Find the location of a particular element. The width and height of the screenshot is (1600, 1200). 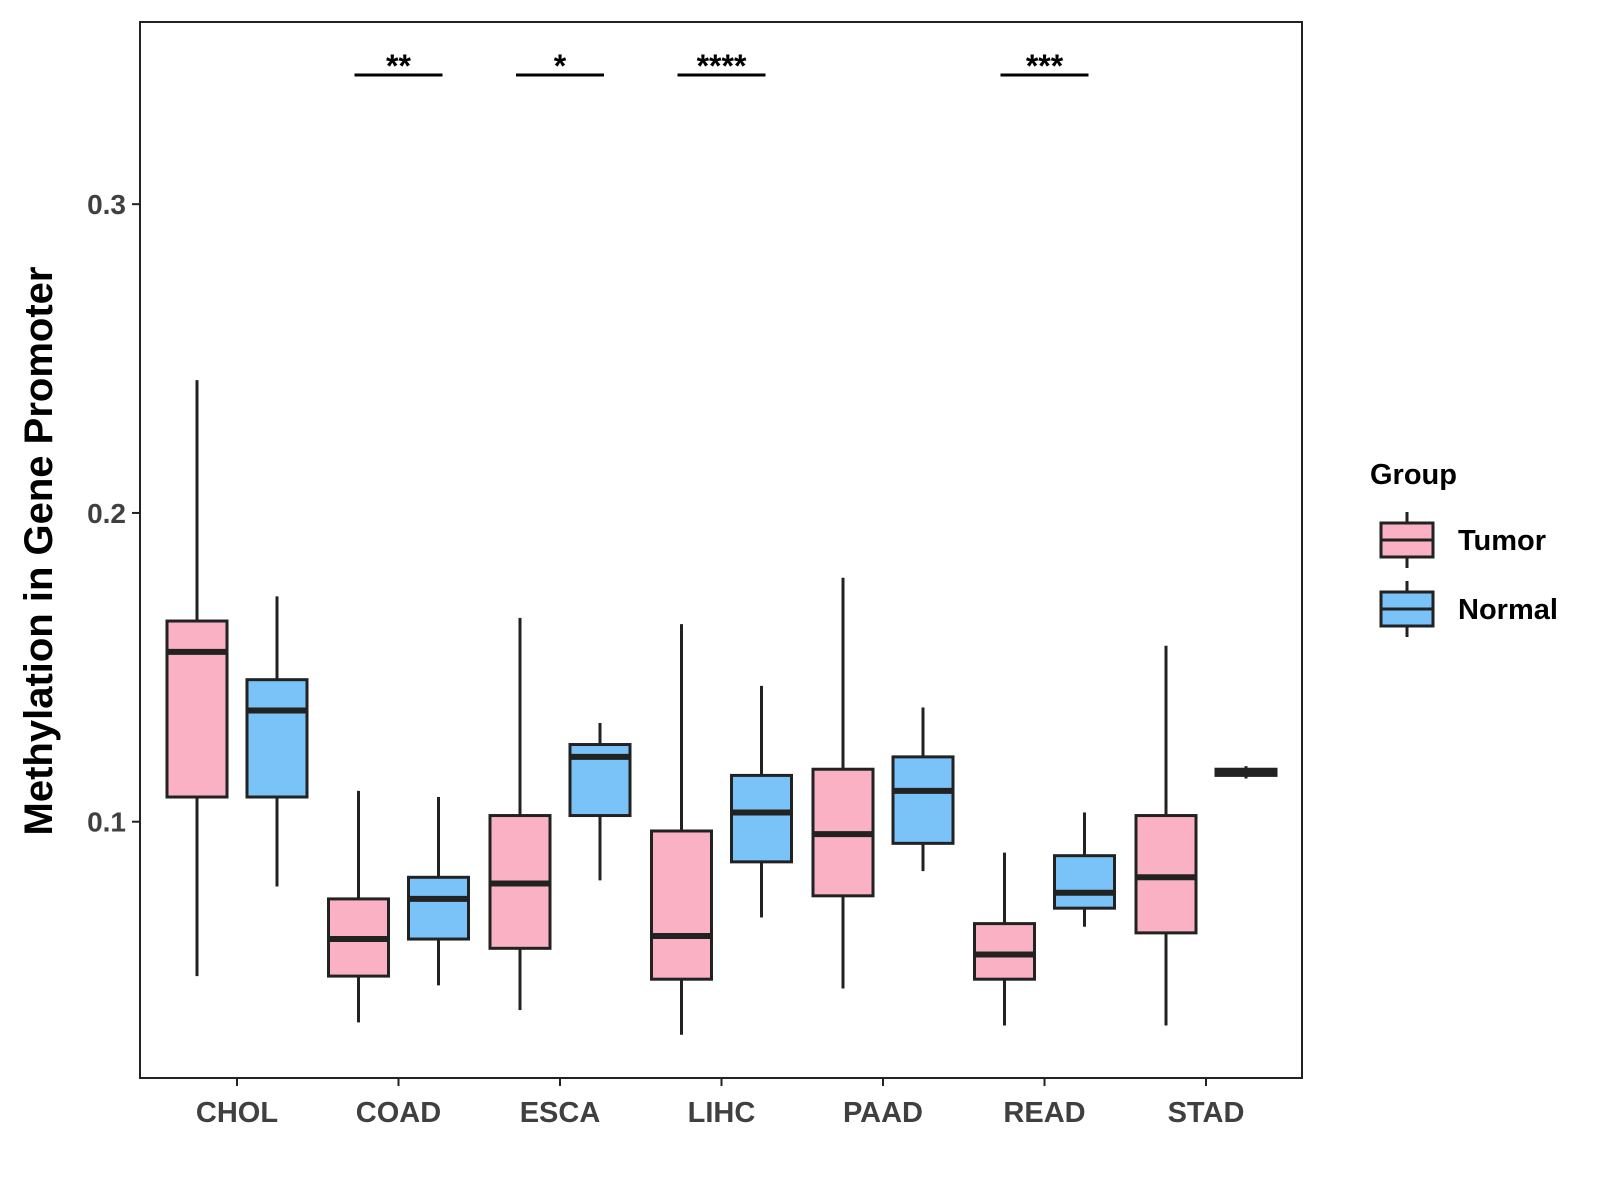

x-tick-label-read: READ is located at coordinates (1044, 1113).